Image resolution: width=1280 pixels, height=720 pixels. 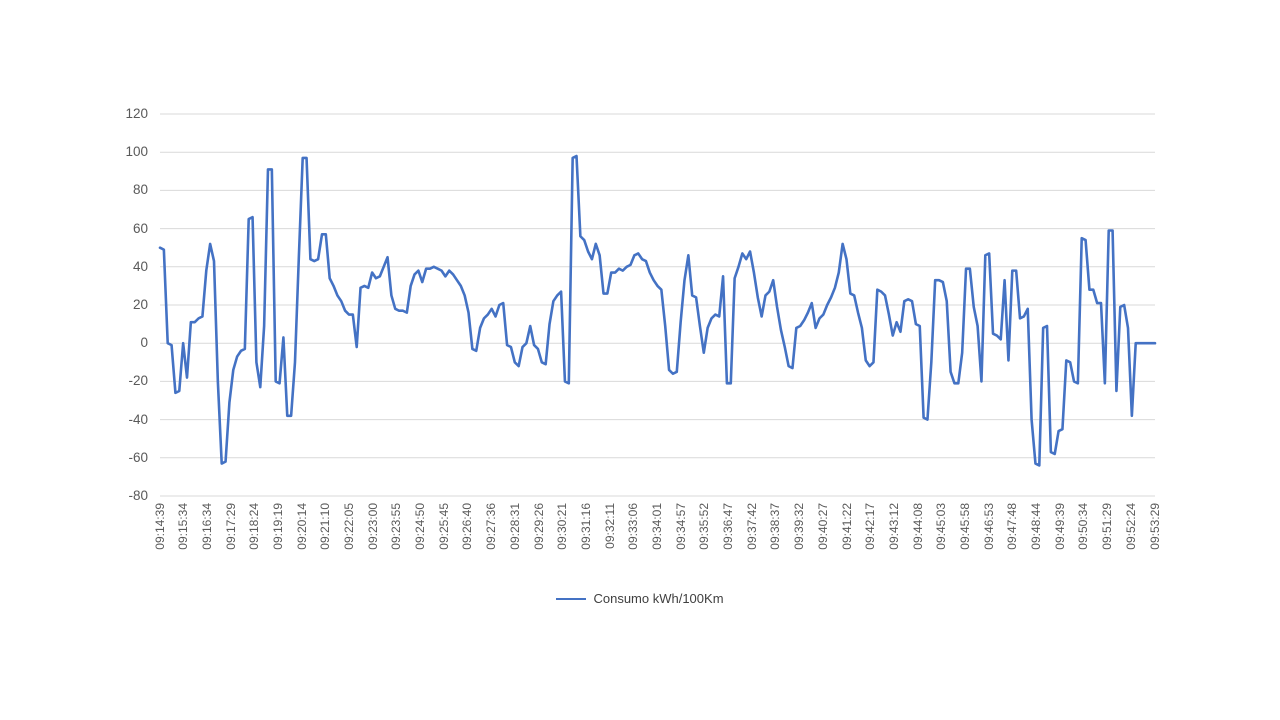 I want to click on x-tick-label: 09:16:34, so click(x=206, y=526).